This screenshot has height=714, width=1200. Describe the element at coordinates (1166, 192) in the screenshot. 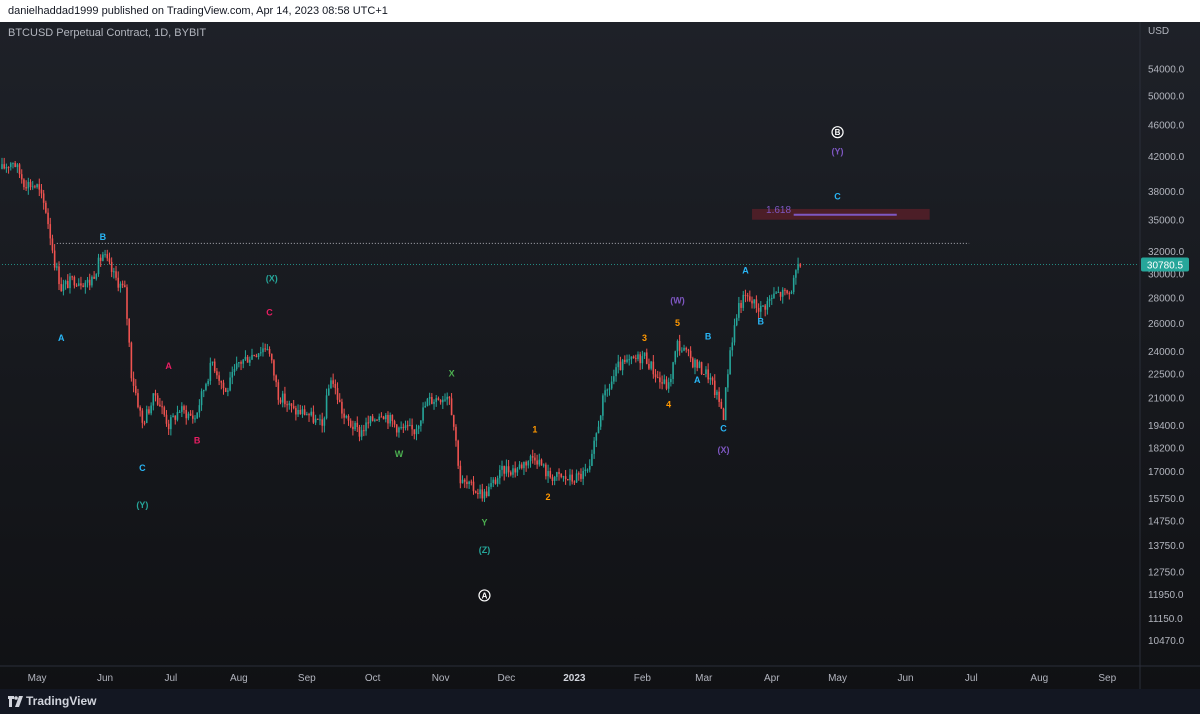

I see `price-tick-label: 38000.0` at that location.